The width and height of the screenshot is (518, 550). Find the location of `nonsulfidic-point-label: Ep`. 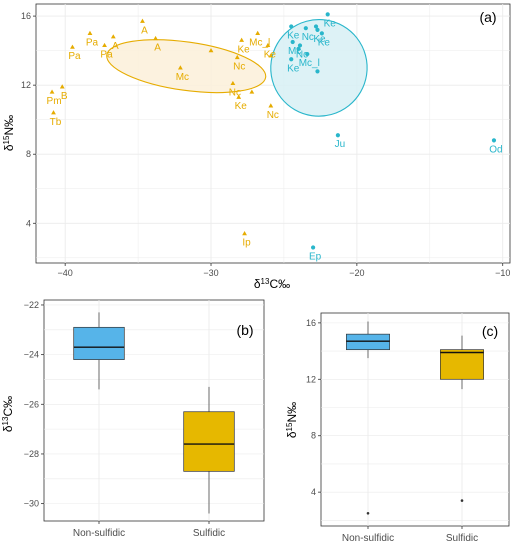

nonsulfidic-point-label: Ep is located at coordinates (315, 256).